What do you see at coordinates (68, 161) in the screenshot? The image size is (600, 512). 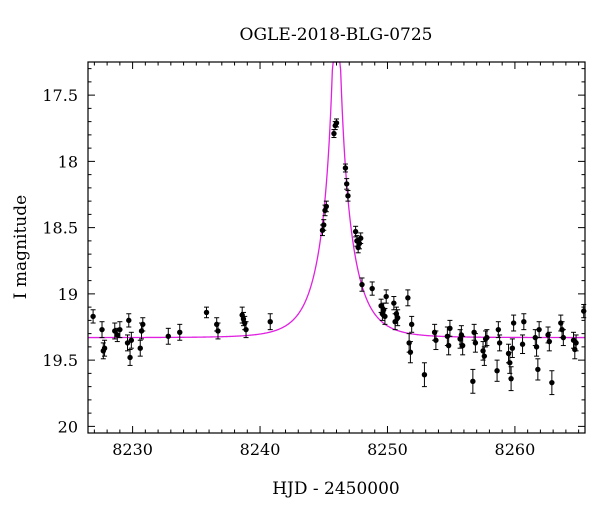 I see `y-tick-label: 18` at bounding box center [68, 161].